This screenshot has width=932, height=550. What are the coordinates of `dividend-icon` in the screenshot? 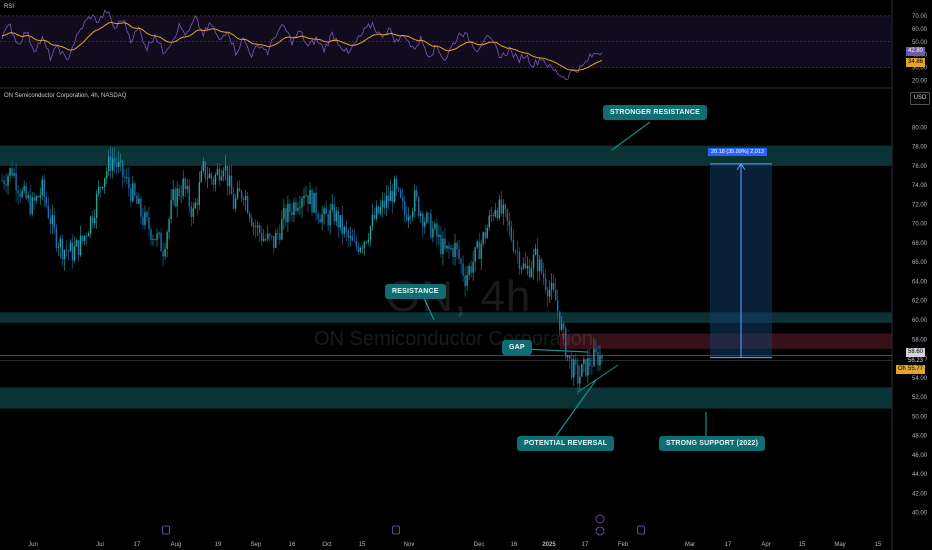 It's located at (600, 531).